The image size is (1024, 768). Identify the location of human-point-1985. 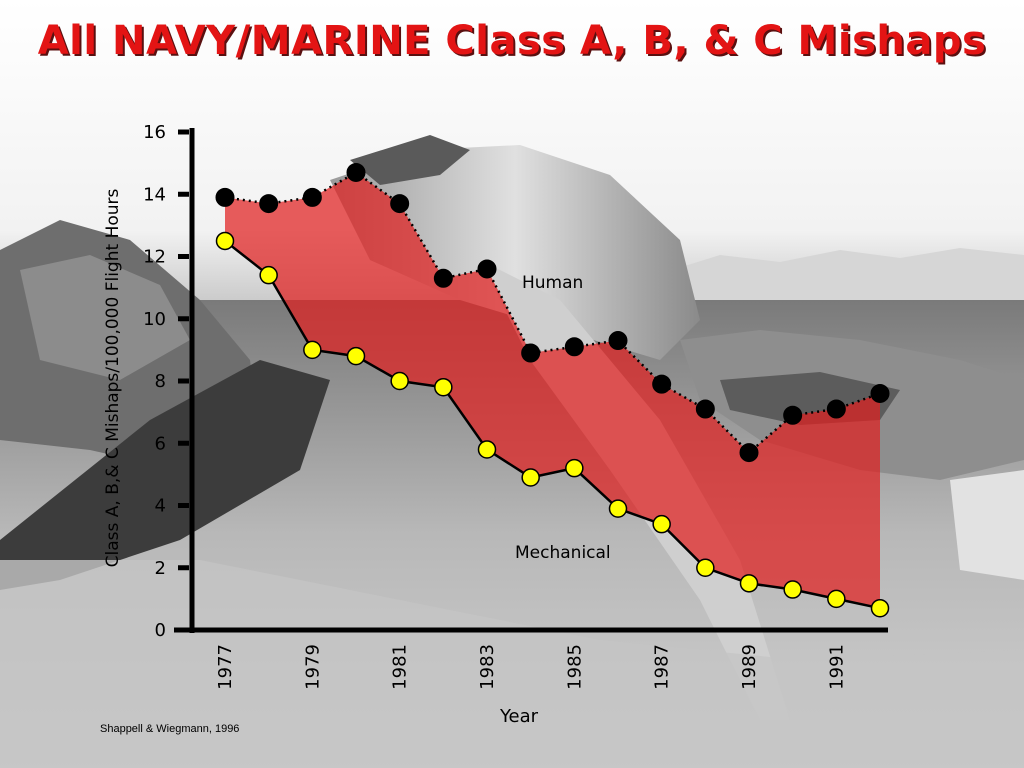
(574, 347).